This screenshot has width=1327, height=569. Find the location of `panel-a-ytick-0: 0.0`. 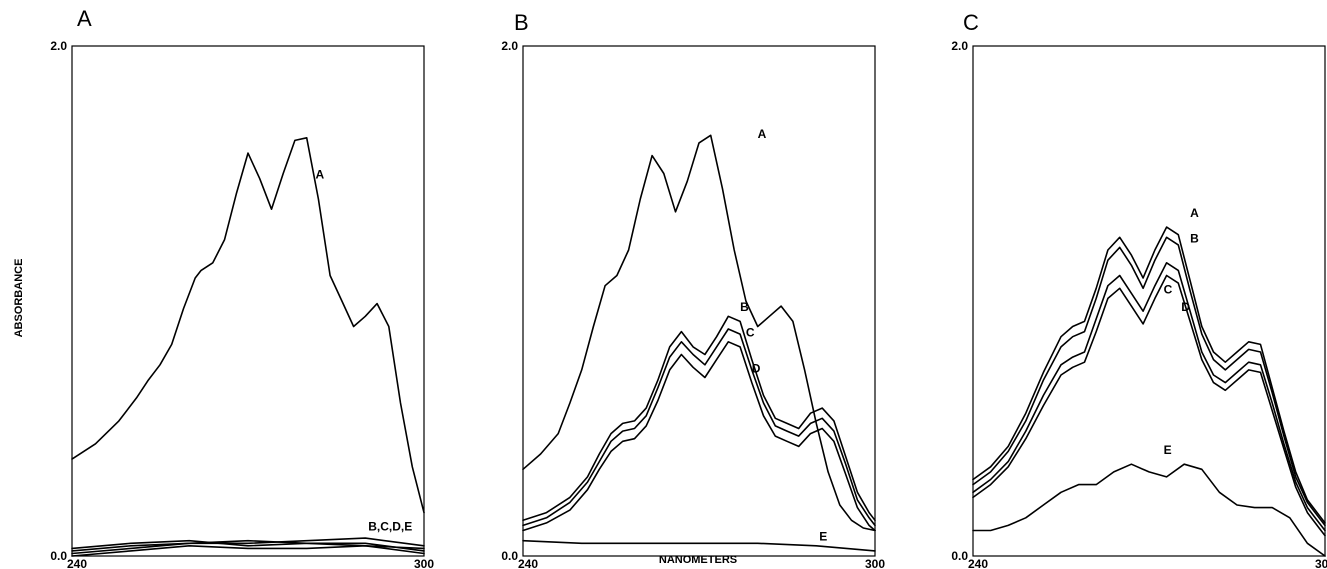

panel-a-ytick-0: 0.0 is located at coordinates (58, 556).